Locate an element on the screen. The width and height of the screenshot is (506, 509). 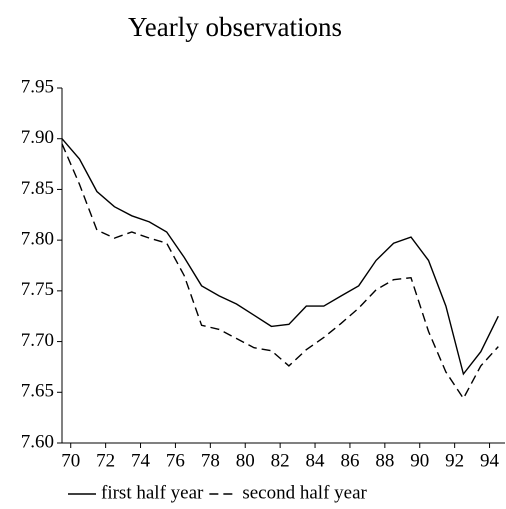
legend-label: first half year is located at coordinates (152, 492).